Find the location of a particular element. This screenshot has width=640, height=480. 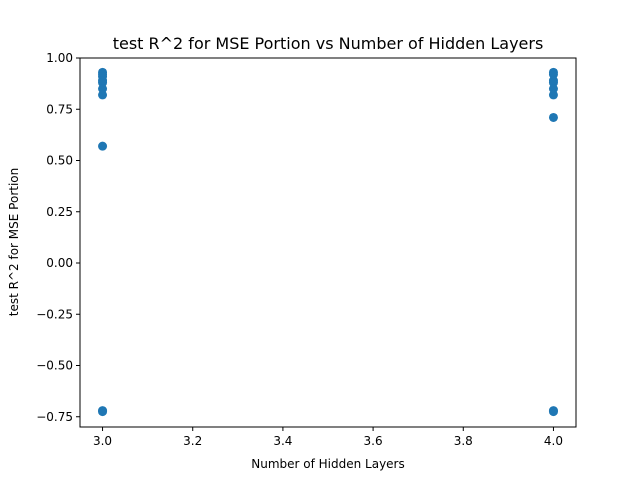

x-tick-label: 3.4 is located at coordinates (282, 441).